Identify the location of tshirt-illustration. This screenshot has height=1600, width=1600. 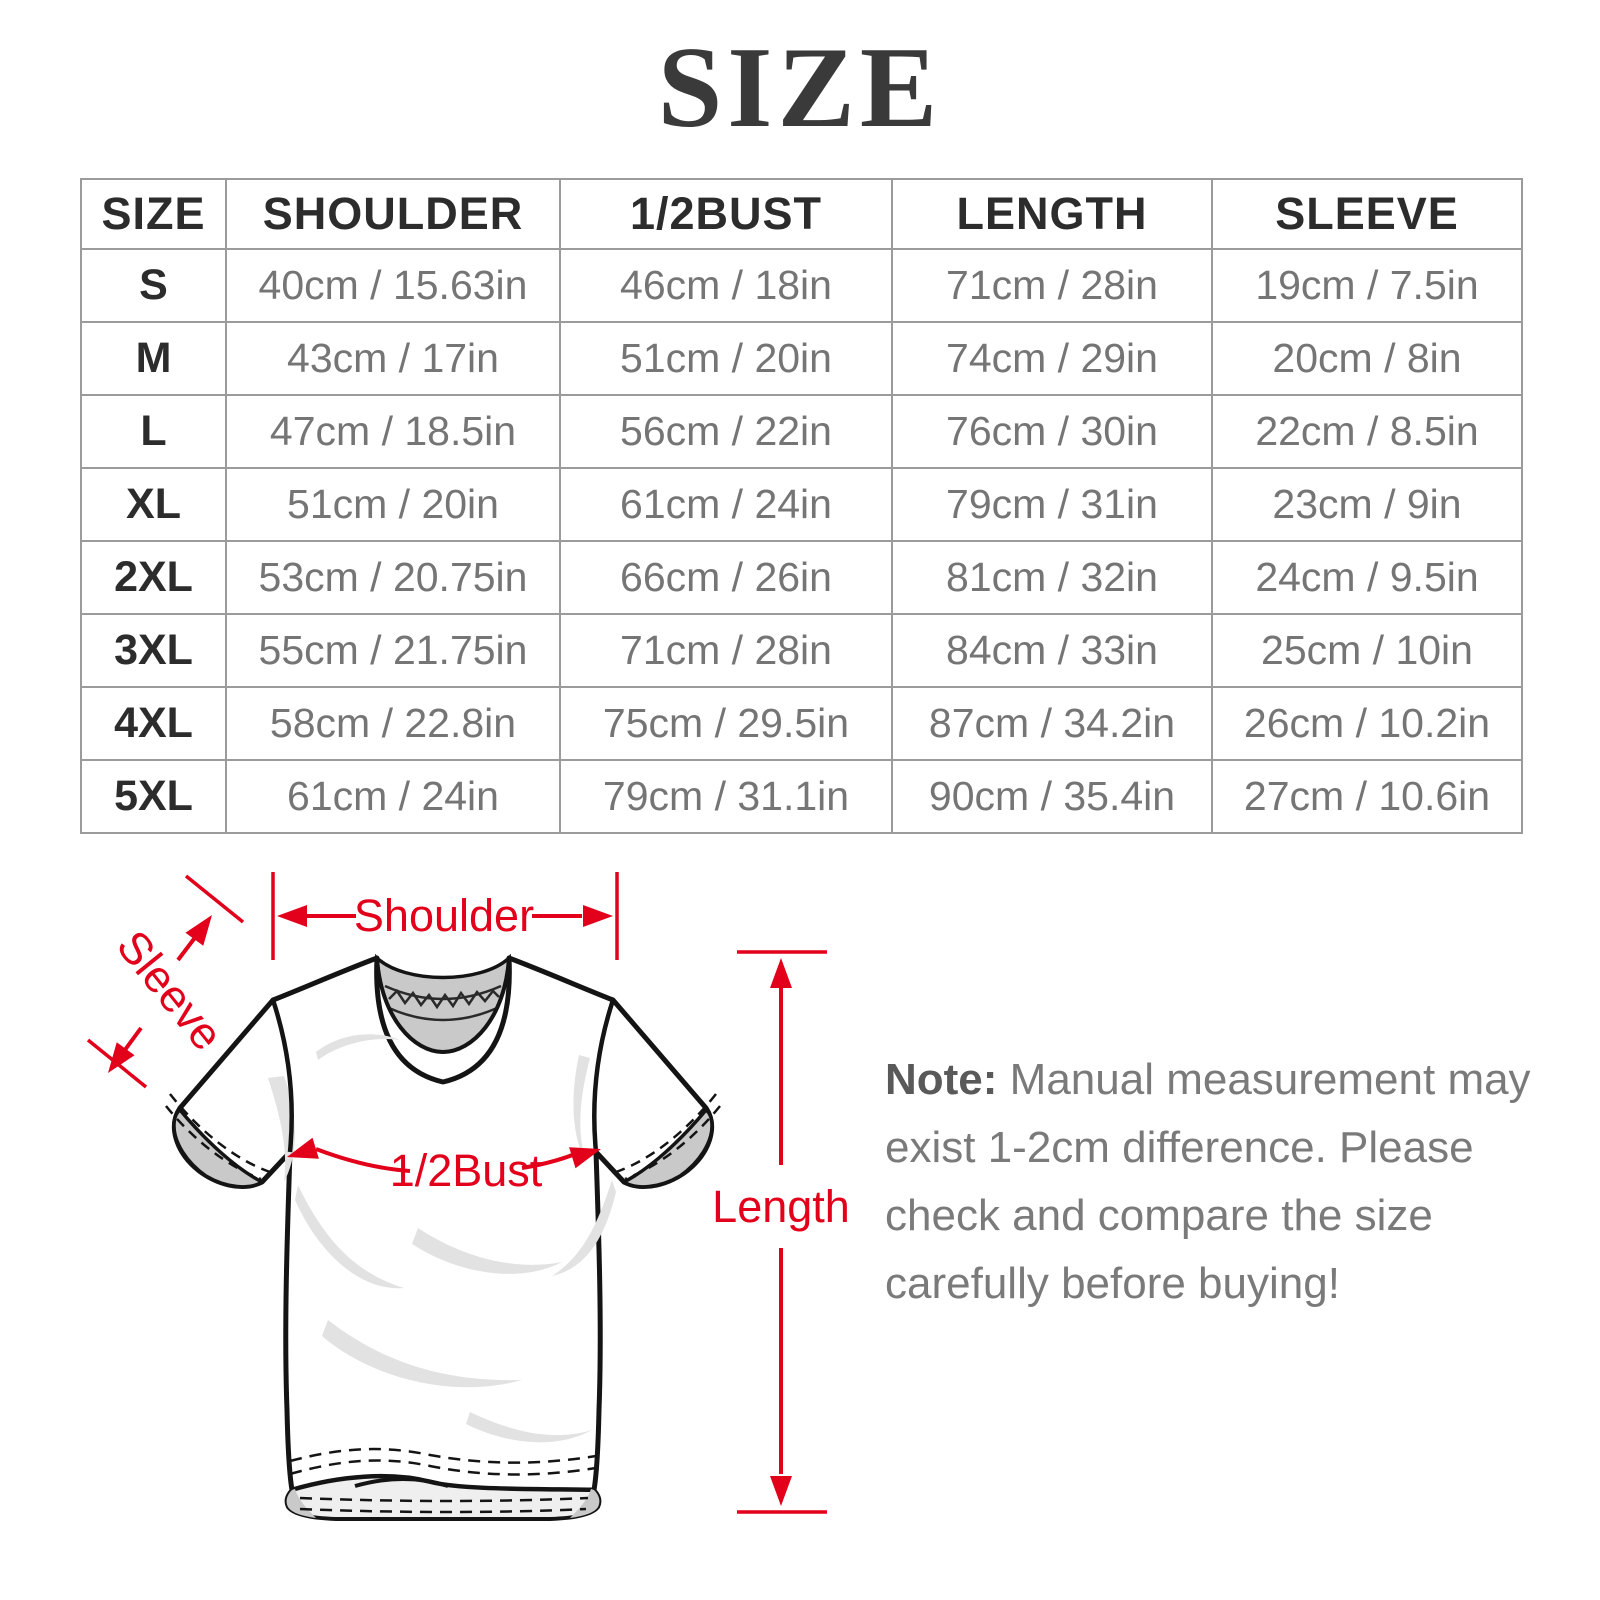
(443, 1237).